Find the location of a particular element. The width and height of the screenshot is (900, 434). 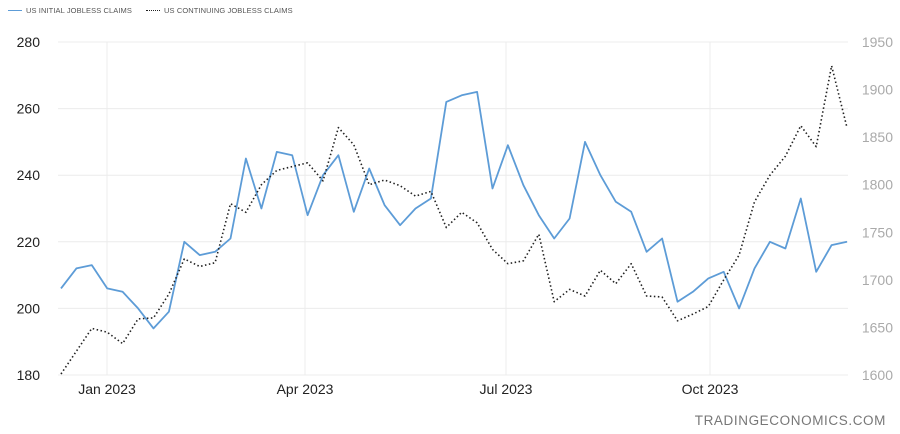

y-left-tick-label: 220 is located at coordinates (29, 242).